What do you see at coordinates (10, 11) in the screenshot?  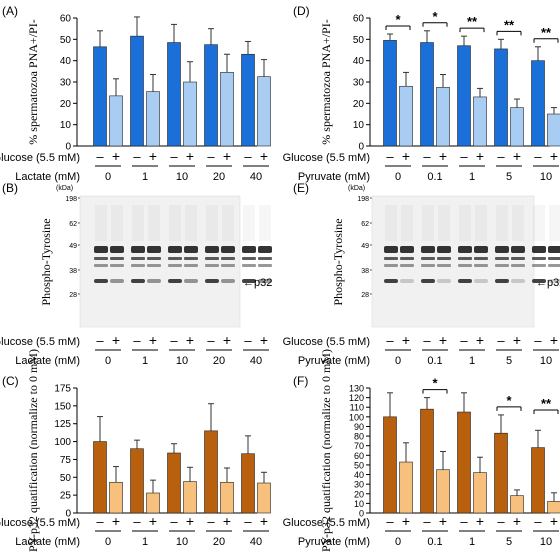 I see `panel-label-a: (A)` at bounding box center [10, 11].